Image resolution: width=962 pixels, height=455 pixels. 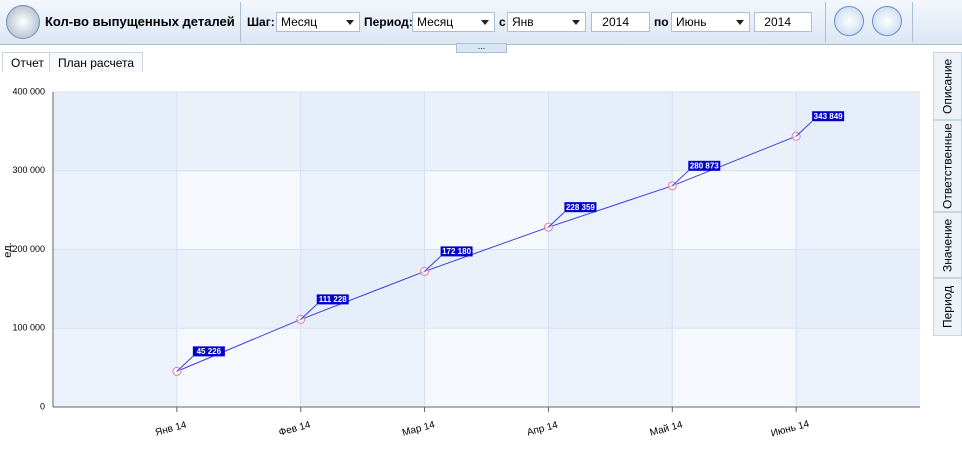 What do you see at coordinates (23, 22) in the screenshot?
I see `app-icon` at bounding box center [23, 22].